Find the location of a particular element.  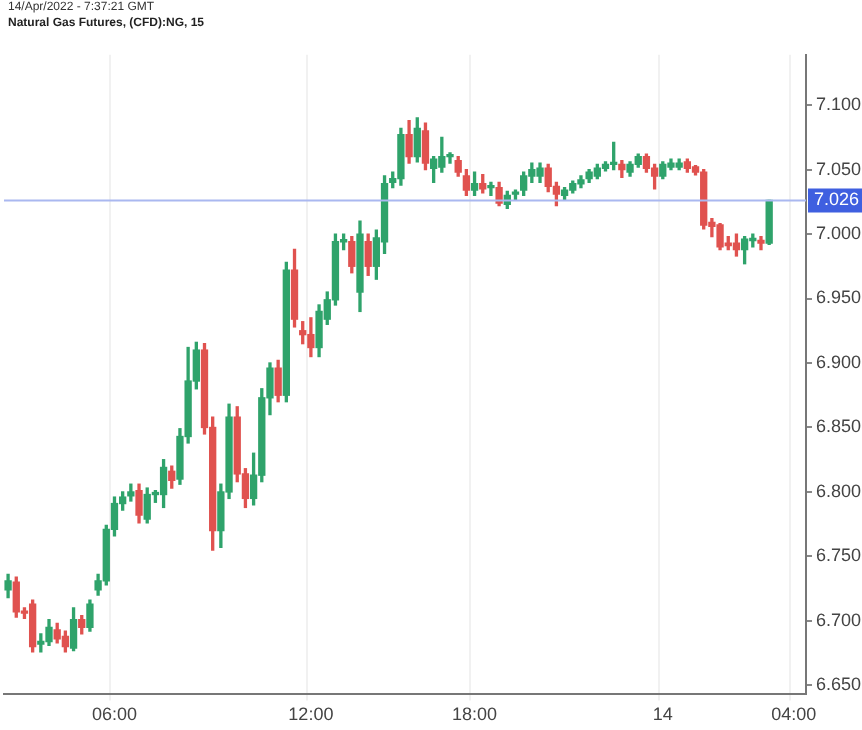

y-tick-label: 6.750 is located at coordinates (839, 555).